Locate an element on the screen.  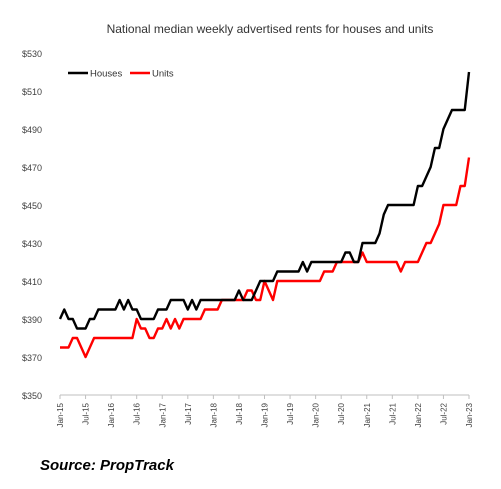
legend-label-units: Units is located at coordinates (163, 74).